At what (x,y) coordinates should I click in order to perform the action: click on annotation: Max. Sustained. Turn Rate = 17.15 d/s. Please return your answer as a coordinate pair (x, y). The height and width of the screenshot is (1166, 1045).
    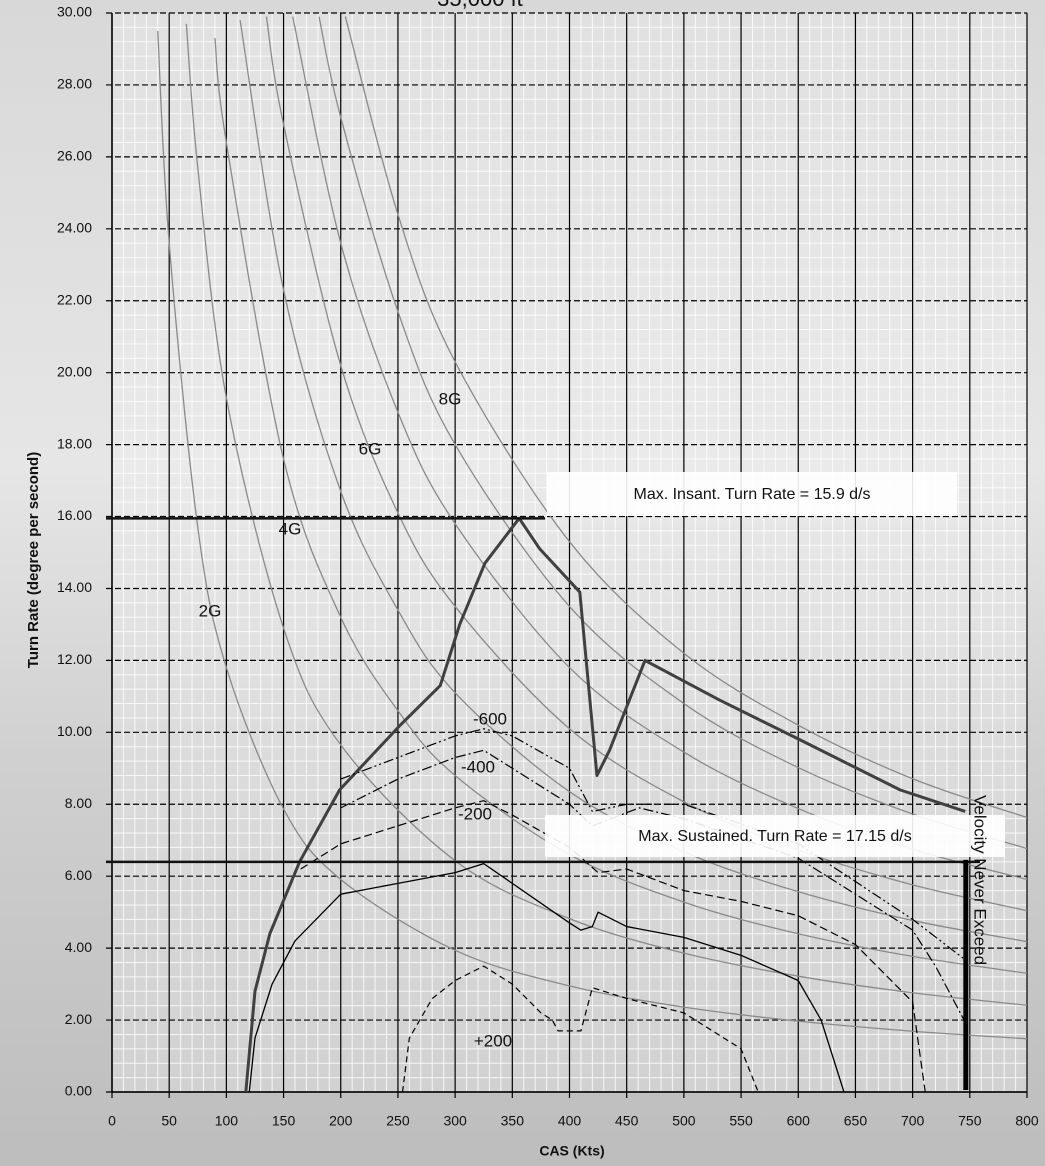
    Looking at the image, I should click on (775, 836).